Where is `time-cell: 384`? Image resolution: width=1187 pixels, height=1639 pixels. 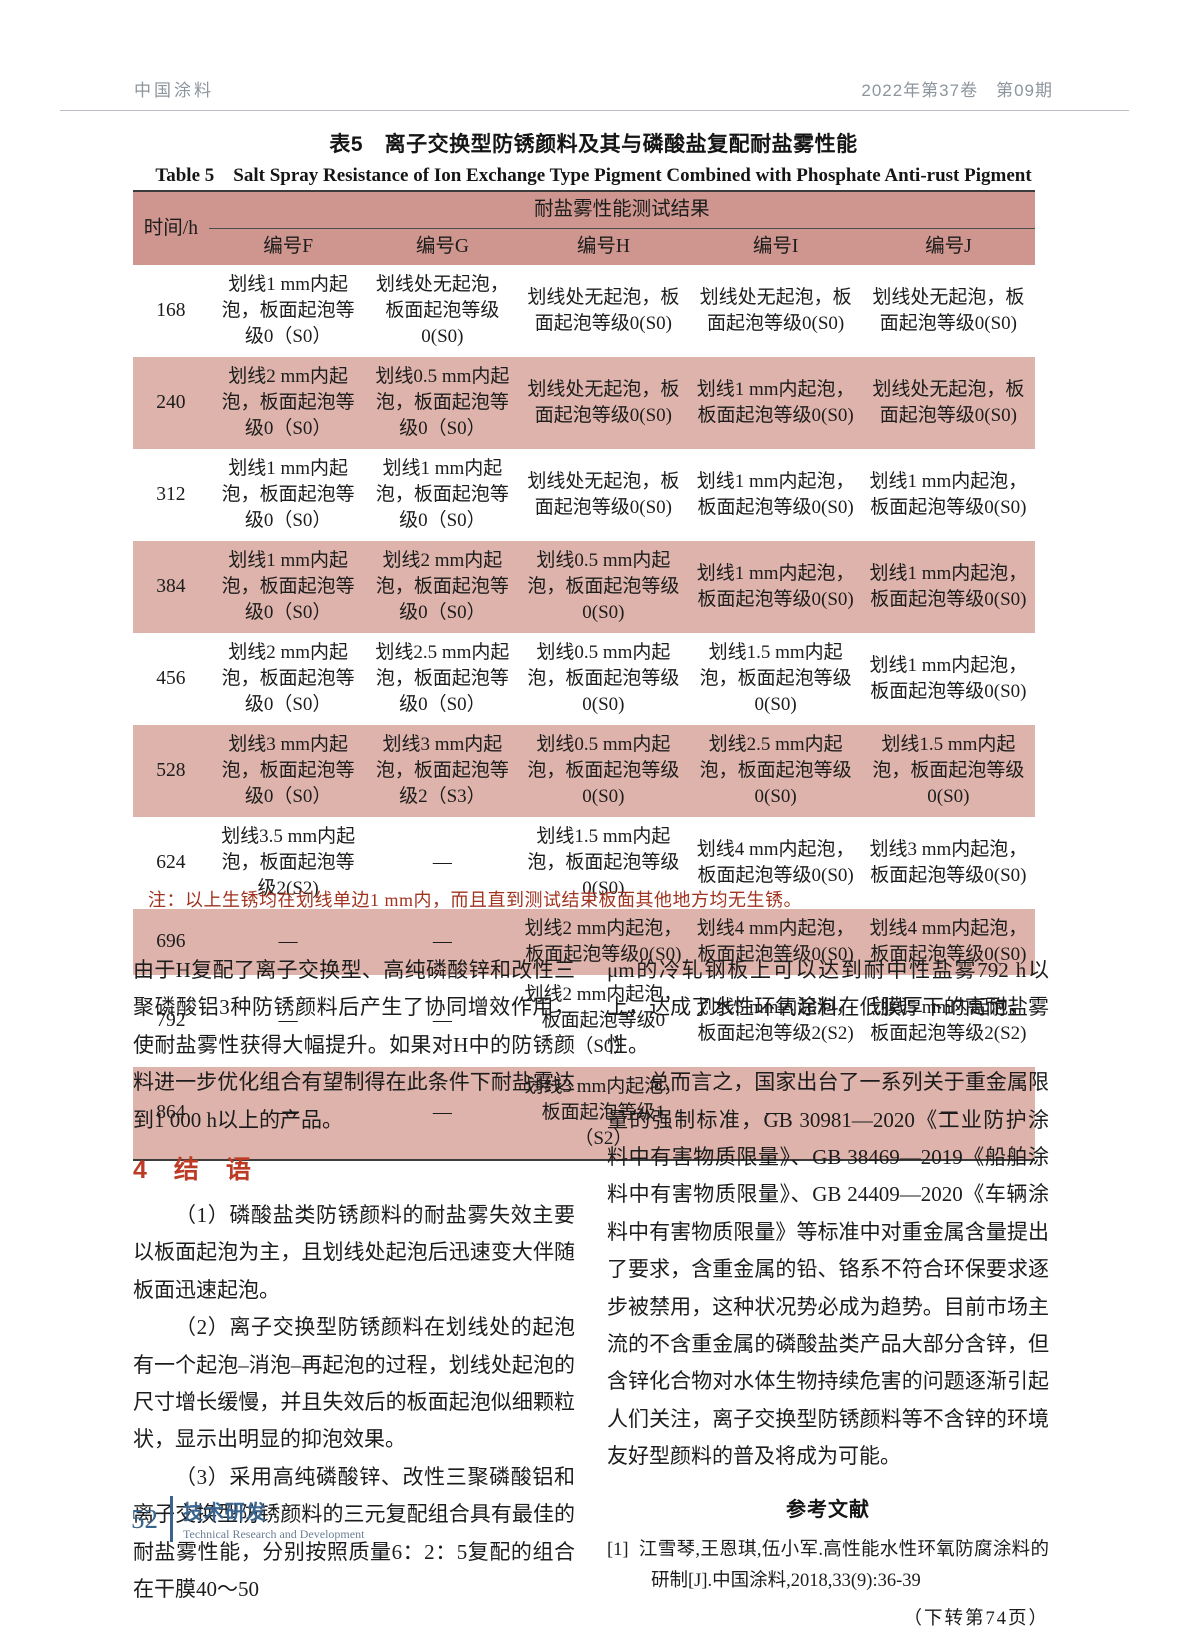 time-cell: 384 is located at coordinates (171, 587).